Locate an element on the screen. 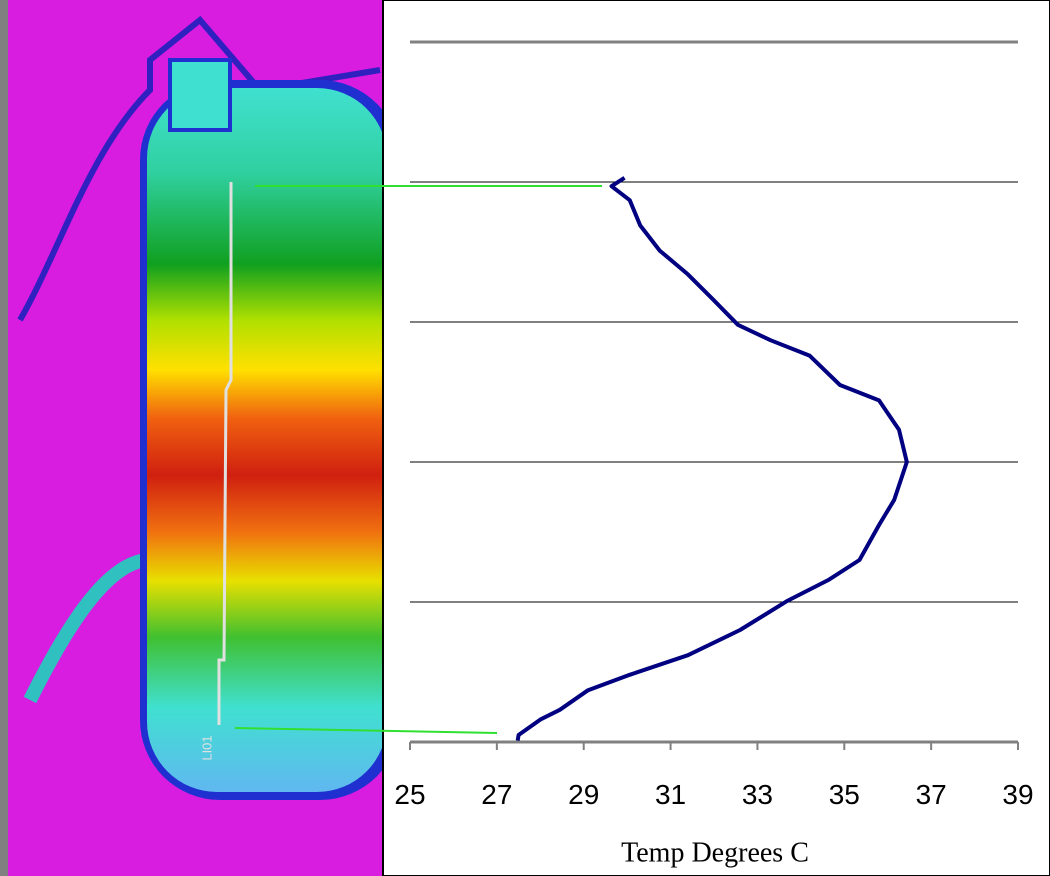 The height and width of the screenshot is (876, 1050). x-tick-label: 27 is located at coordinates (496, 794).